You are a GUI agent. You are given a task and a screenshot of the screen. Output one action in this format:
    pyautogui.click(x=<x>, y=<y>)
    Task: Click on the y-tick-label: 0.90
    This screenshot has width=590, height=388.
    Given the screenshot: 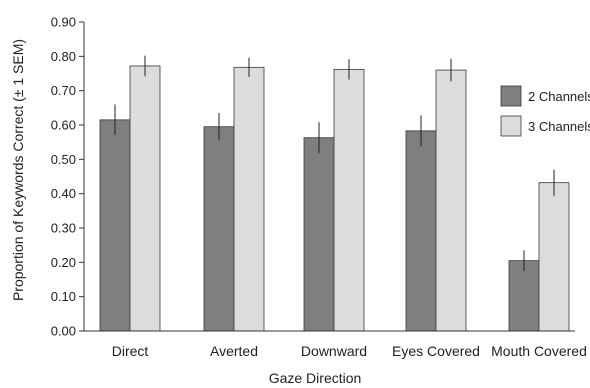 What is the action you would take?
    pyautogui.click(x=63, y=22)
    